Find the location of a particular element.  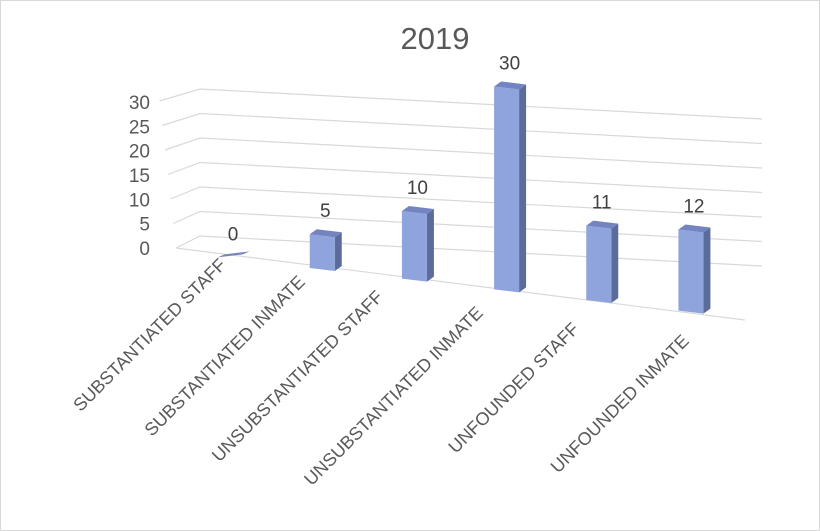

y-tick-label: 5 is located at coordinates (144, 225).